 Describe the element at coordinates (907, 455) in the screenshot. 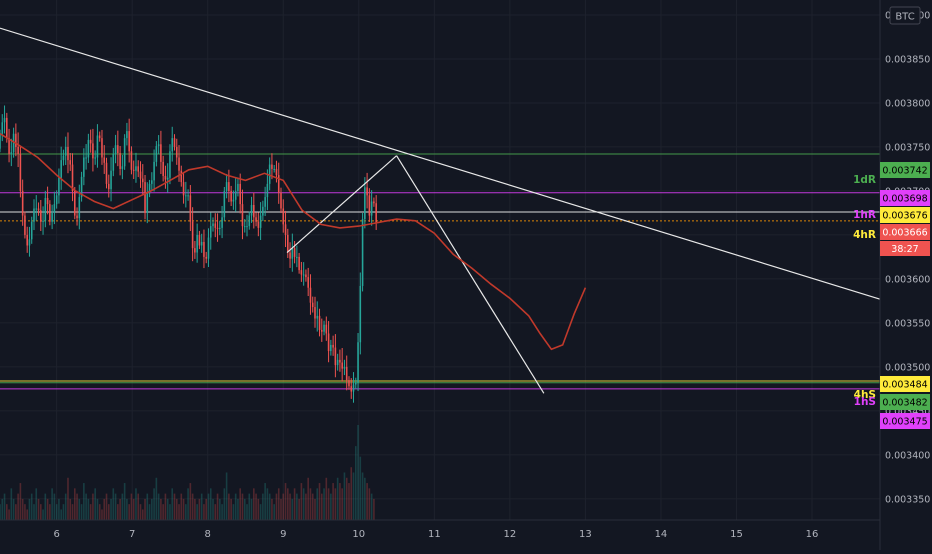

I see `price-tick-label: 0.003400` at that location.